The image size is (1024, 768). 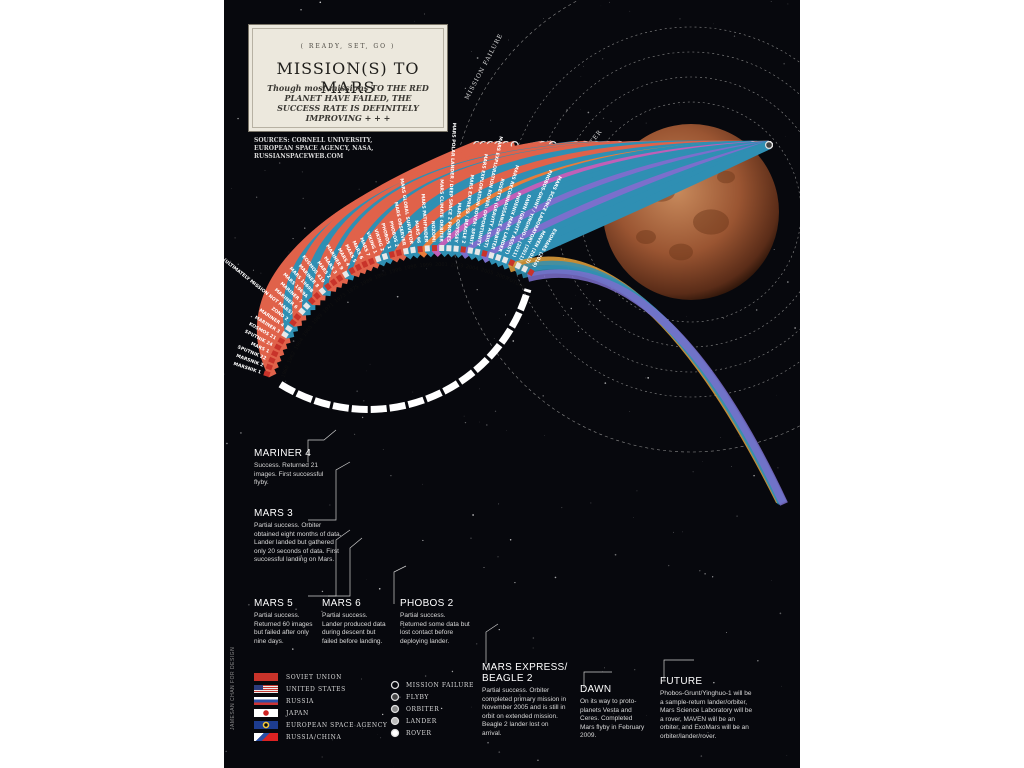 I want to click on orbiter-dot-icon, so click(x=395, y=709).